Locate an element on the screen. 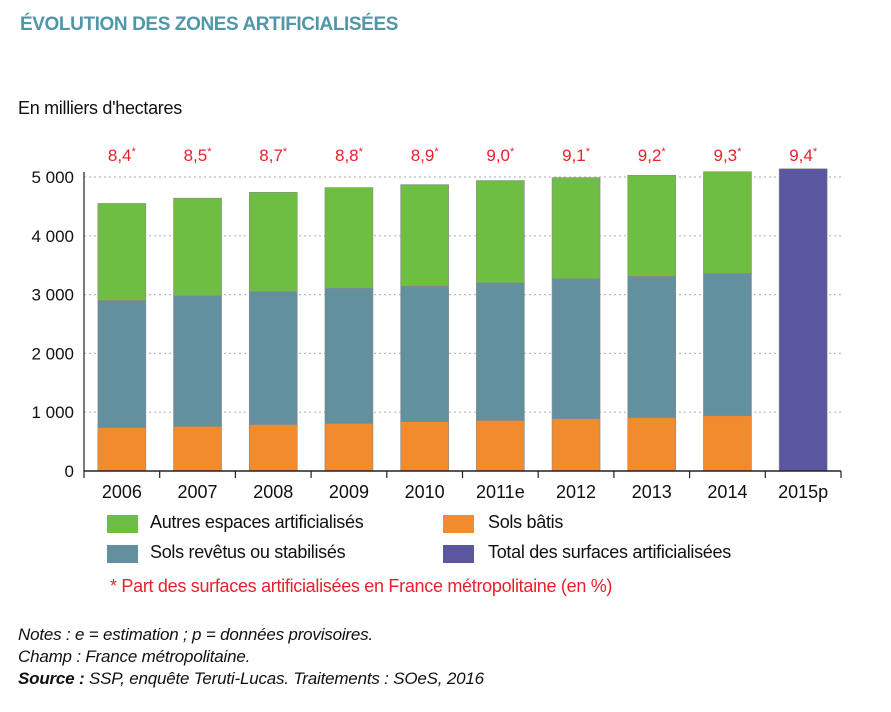  share-label: 9,3* is located at coordinates (727, 155).